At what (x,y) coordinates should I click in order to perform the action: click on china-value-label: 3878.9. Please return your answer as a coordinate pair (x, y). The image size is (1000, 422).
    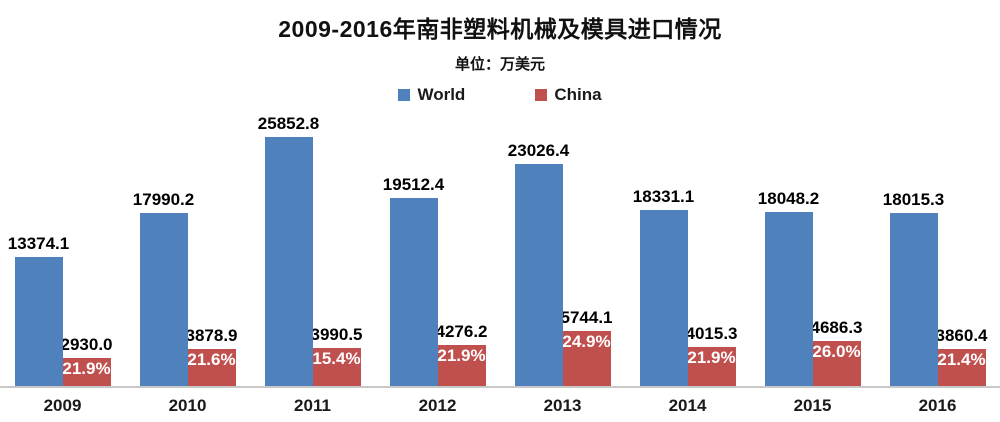
    Looking at the image, I should click on (211, 335).